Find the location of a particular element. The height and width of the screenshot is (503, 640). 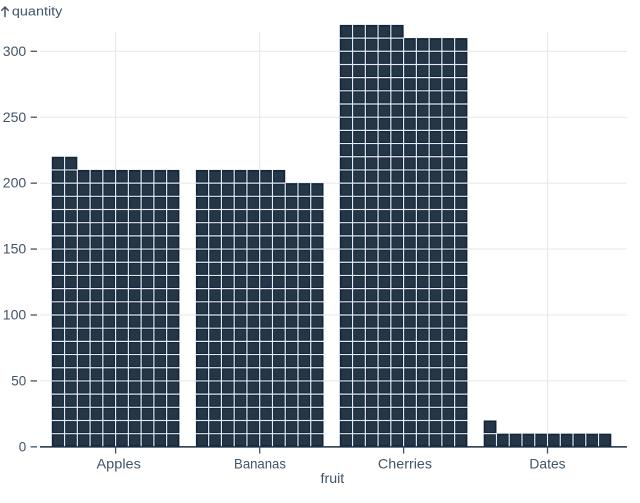

svg-text: quantity is located at coordinates (37, 12).